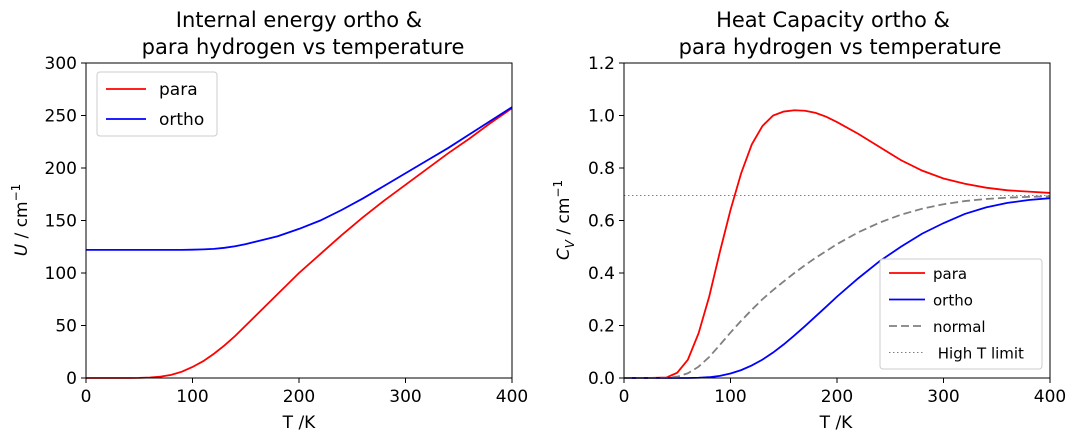 The width and height of the screenshot is (1078, 441). I want to click on y-tick-label: 0.8, so click(601, 169).